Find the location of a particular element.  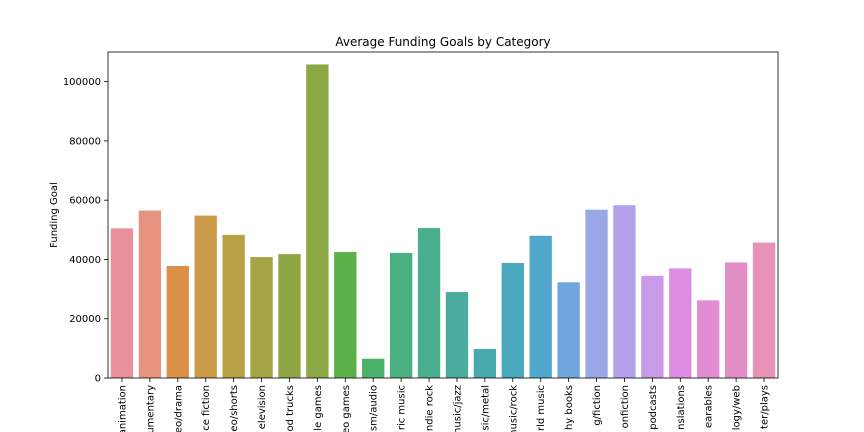

x-tick-label: sic/metal is located at coordinates (485, 408).